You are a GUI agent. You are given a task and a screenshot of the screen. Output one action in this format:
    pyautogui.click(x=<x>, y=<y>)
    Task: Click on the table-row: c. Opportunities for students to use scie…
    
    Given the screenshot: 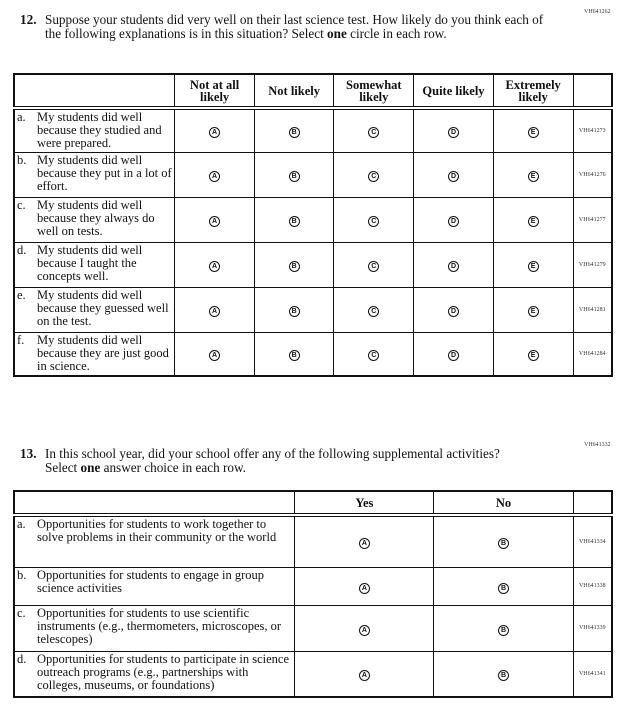 What is the action you would take?
    pyautogui.click(x=313, y=628)
    